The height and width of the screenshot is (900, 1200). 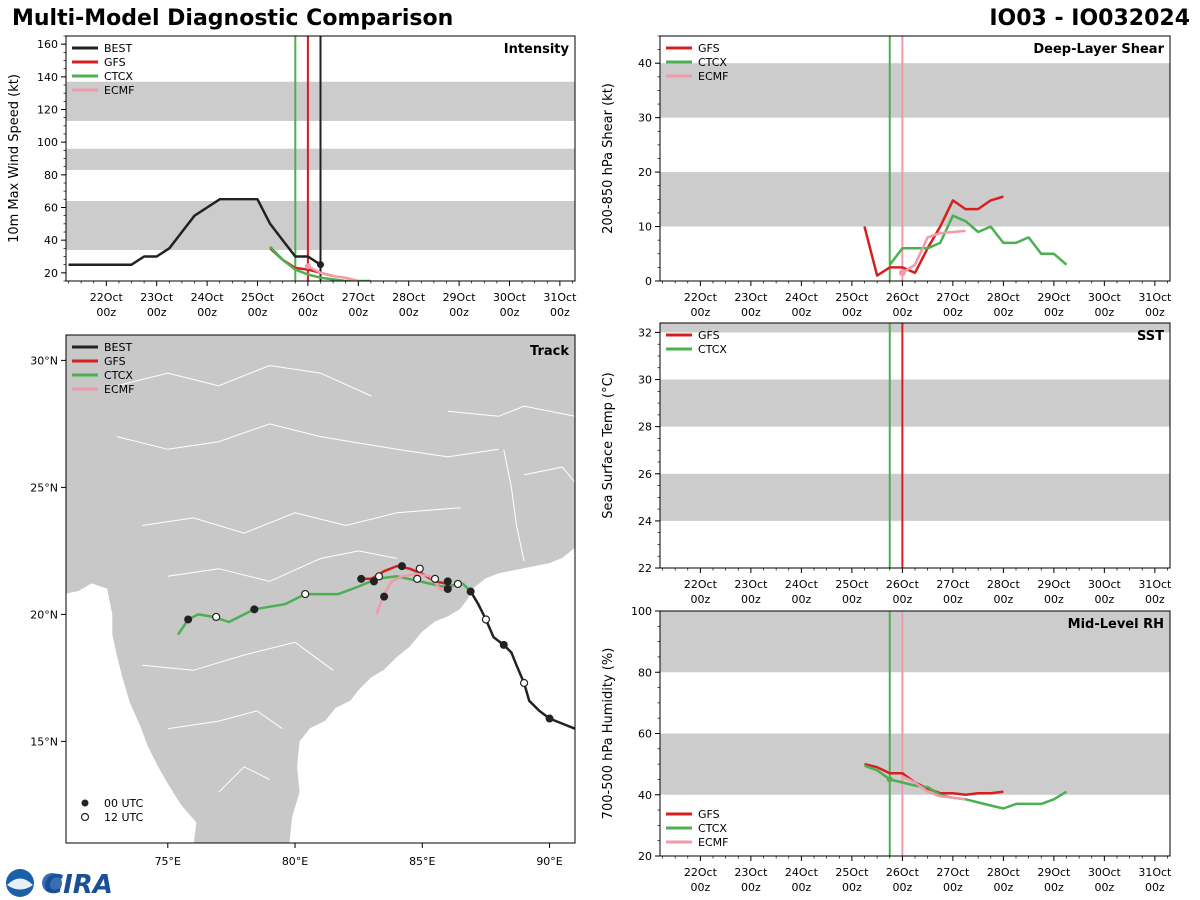 What do you see at coordinates (645, 63) in the screenshot?
I see `y-tick-label: 40` at bounding box center [645, 63].